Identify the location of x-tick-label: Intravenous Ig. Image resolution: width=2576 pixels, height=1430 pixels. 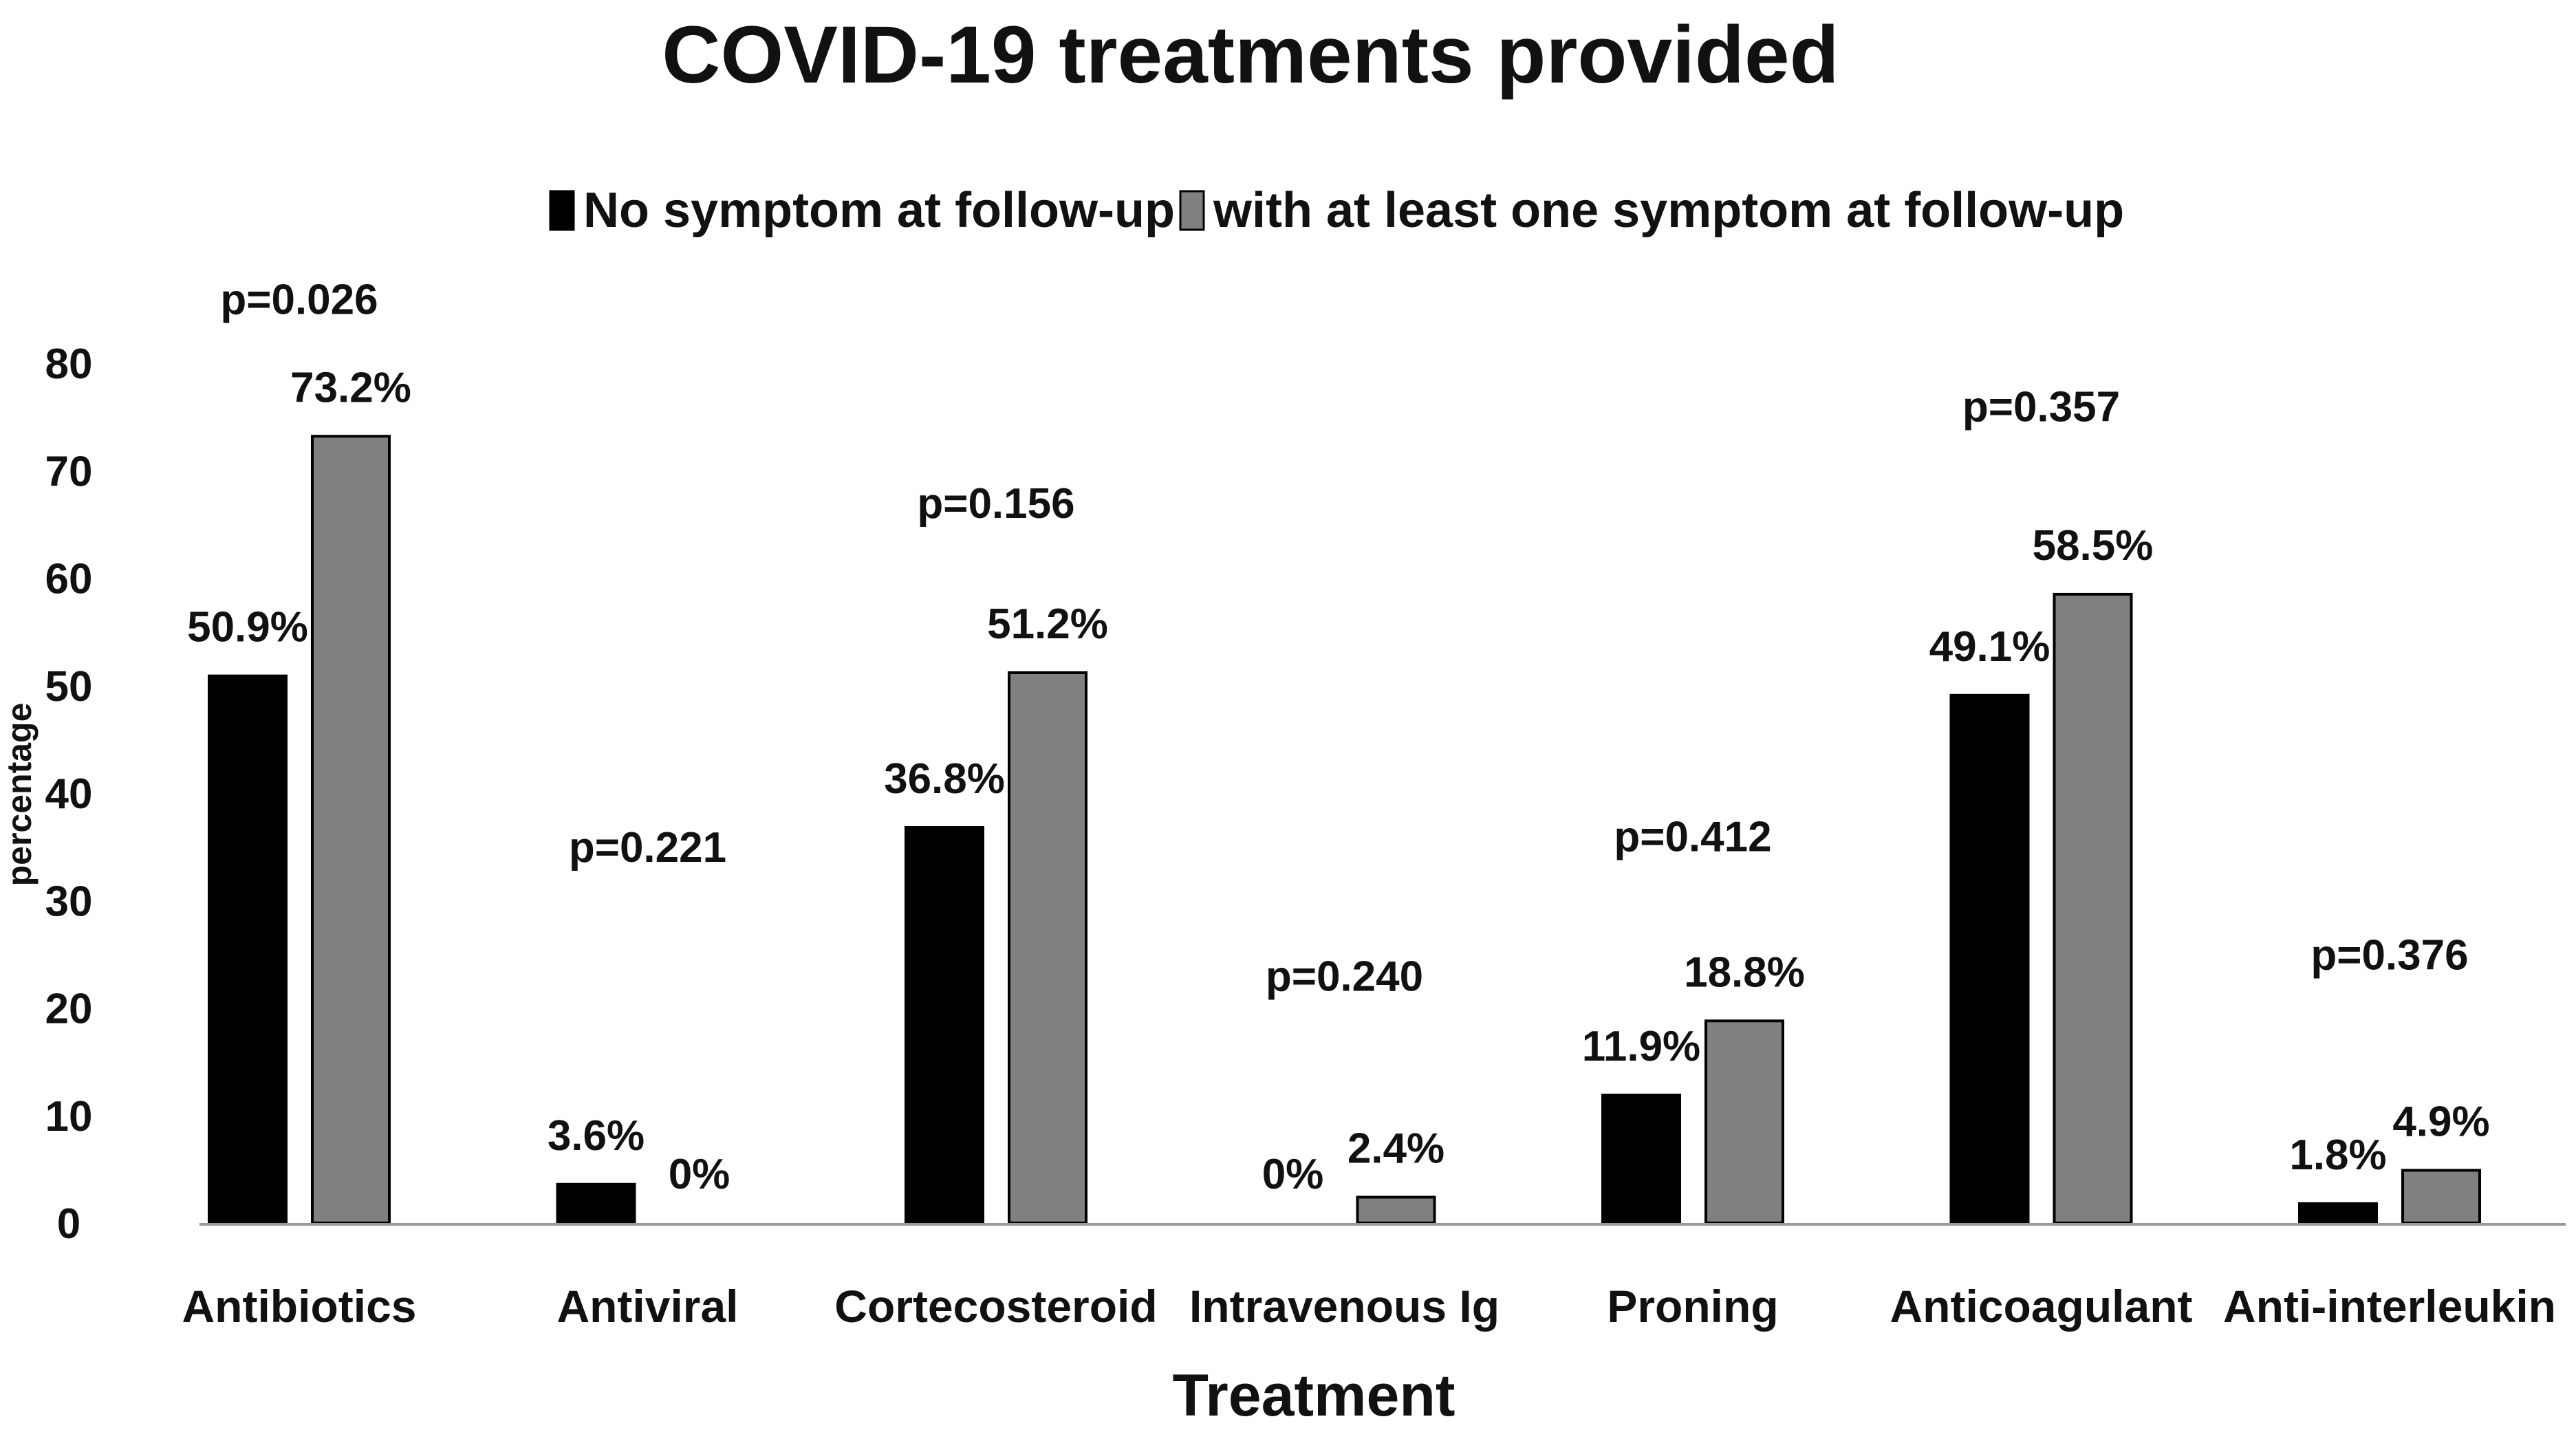
(1344, 1306).